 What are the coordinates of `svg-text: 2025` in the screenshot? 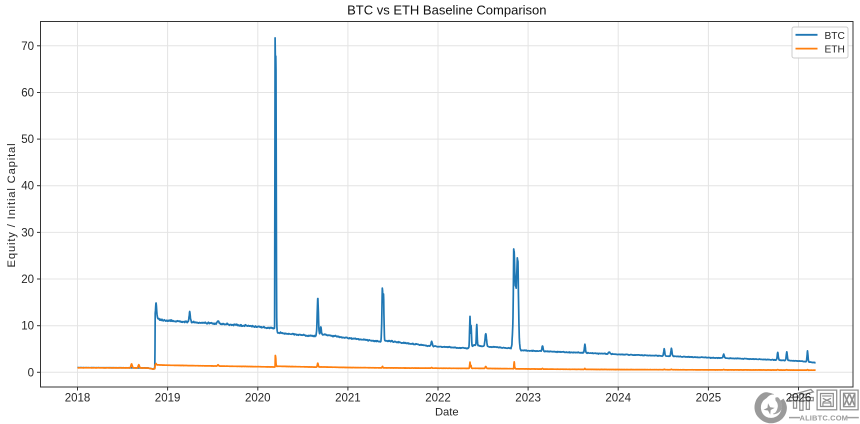 It's located at (709, 399).